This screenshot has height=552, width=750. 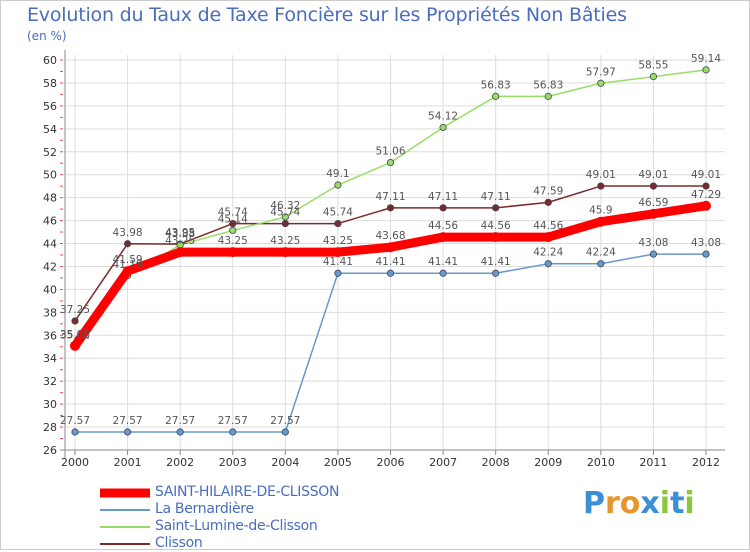 What do you see at coordinates (548, 226) in the screenshot?
I see `data-label: 44.56` at bounding box center [548, 226].